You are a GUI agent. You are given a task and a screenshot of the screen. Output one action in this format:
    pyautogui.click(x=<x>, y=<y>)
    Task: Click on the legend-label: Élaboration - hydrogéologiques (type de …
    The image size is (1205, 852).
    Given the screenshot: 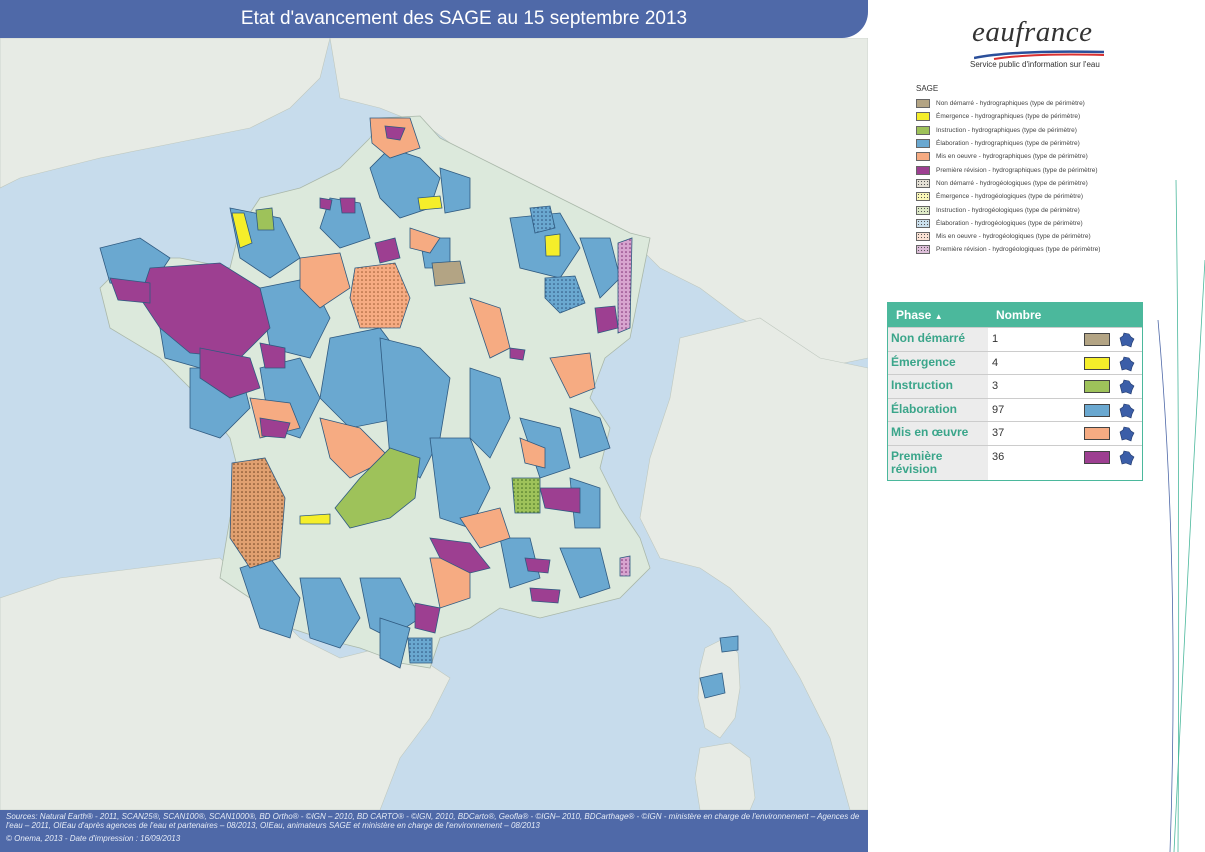 What is the action you would take?
    pyautogui.click(x=1009, y=223)
    